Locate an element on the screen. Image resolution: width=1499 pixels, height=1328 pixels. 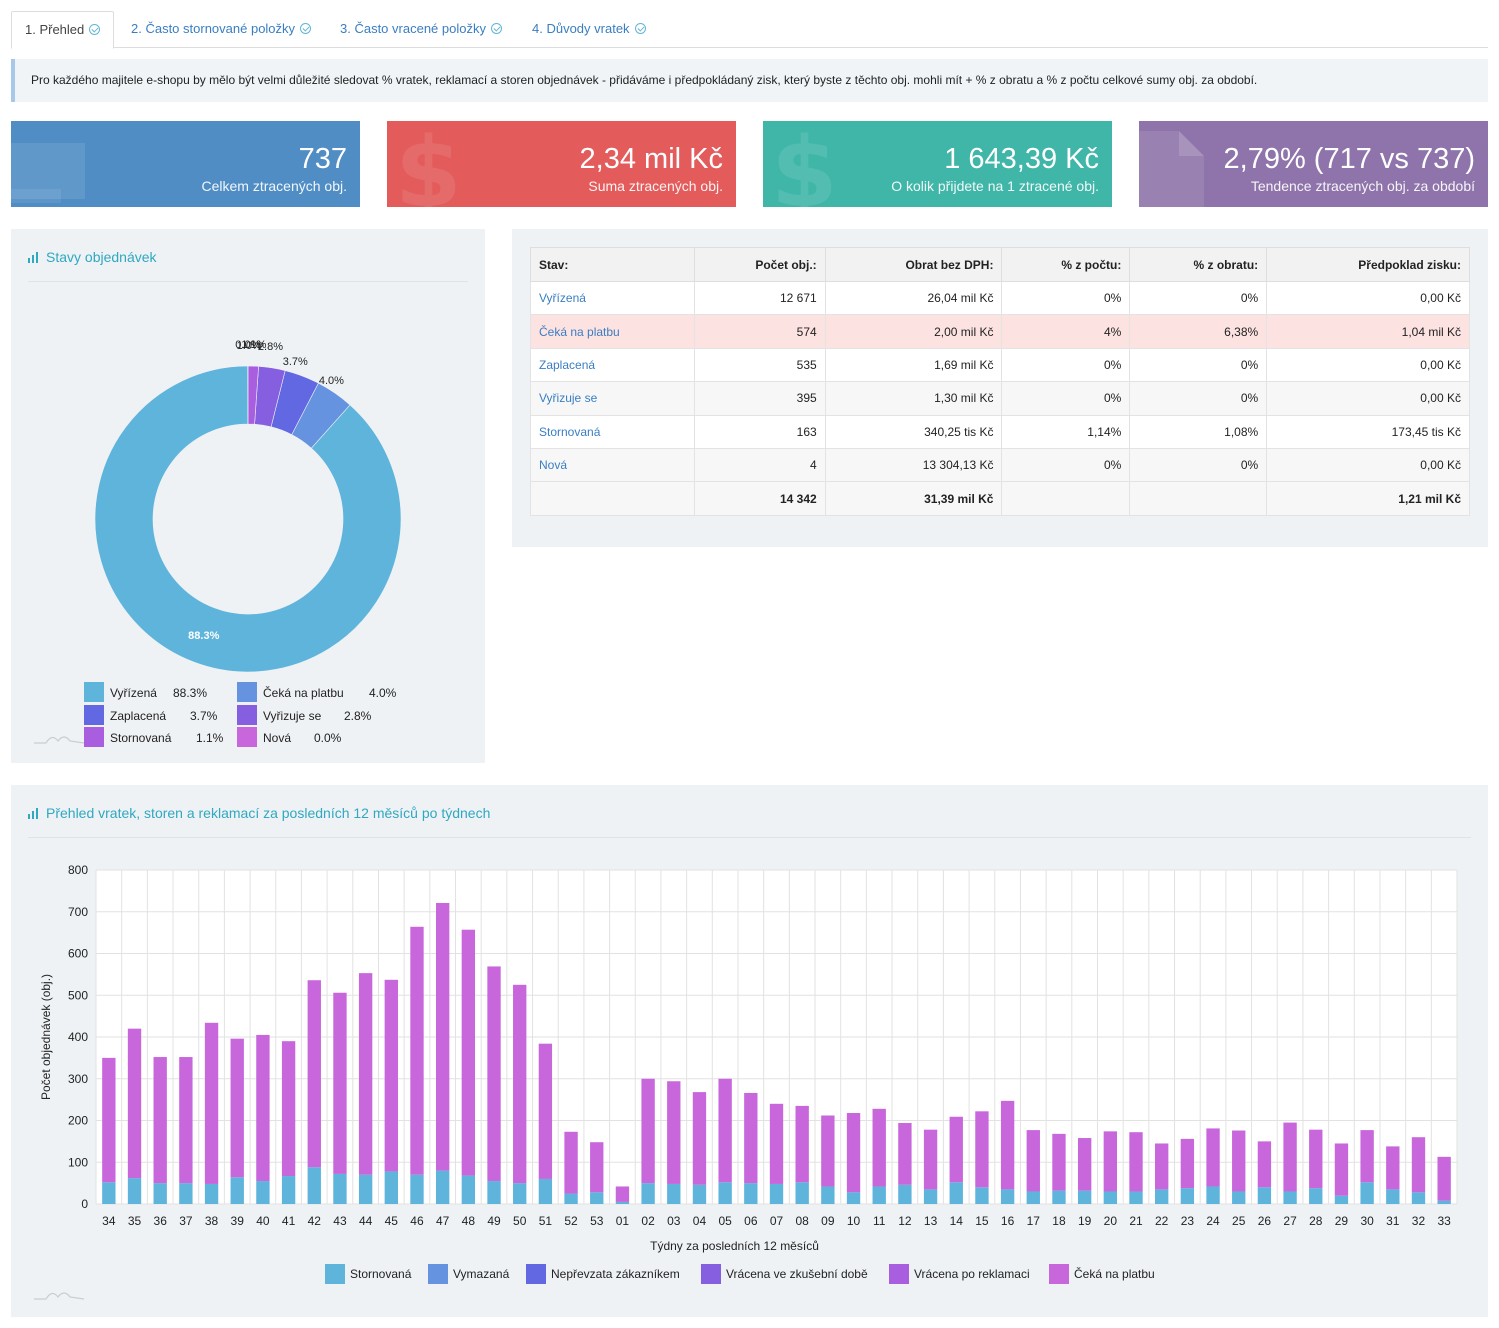
column-header: Stav: is located at coordinates (612, 264).